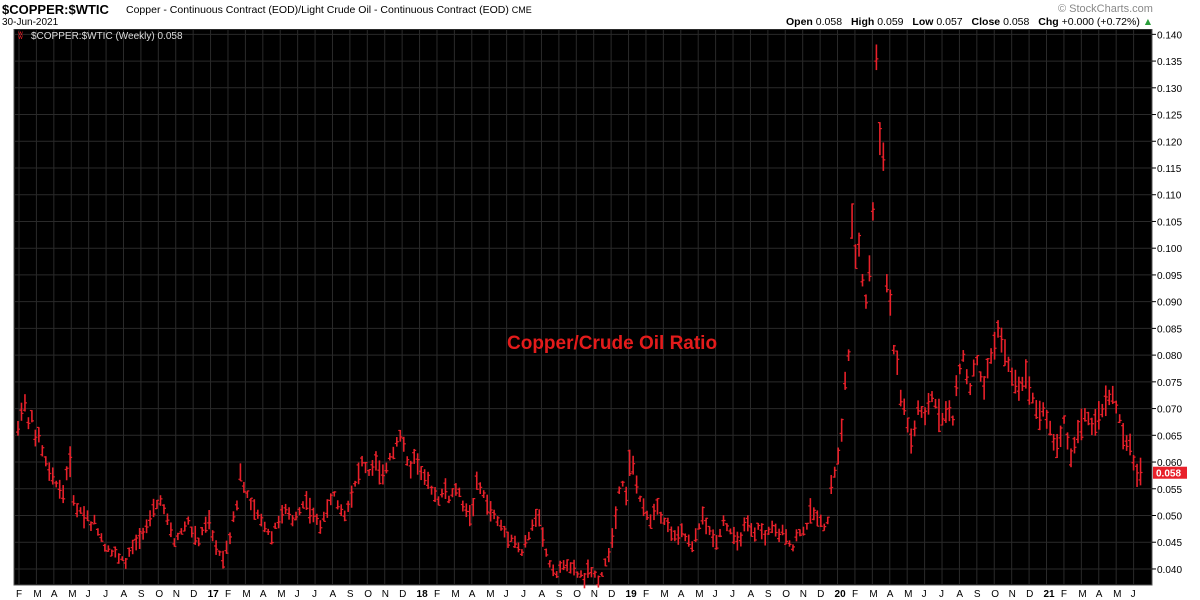  I want to click on x-month-label: S, so click(559, 594).